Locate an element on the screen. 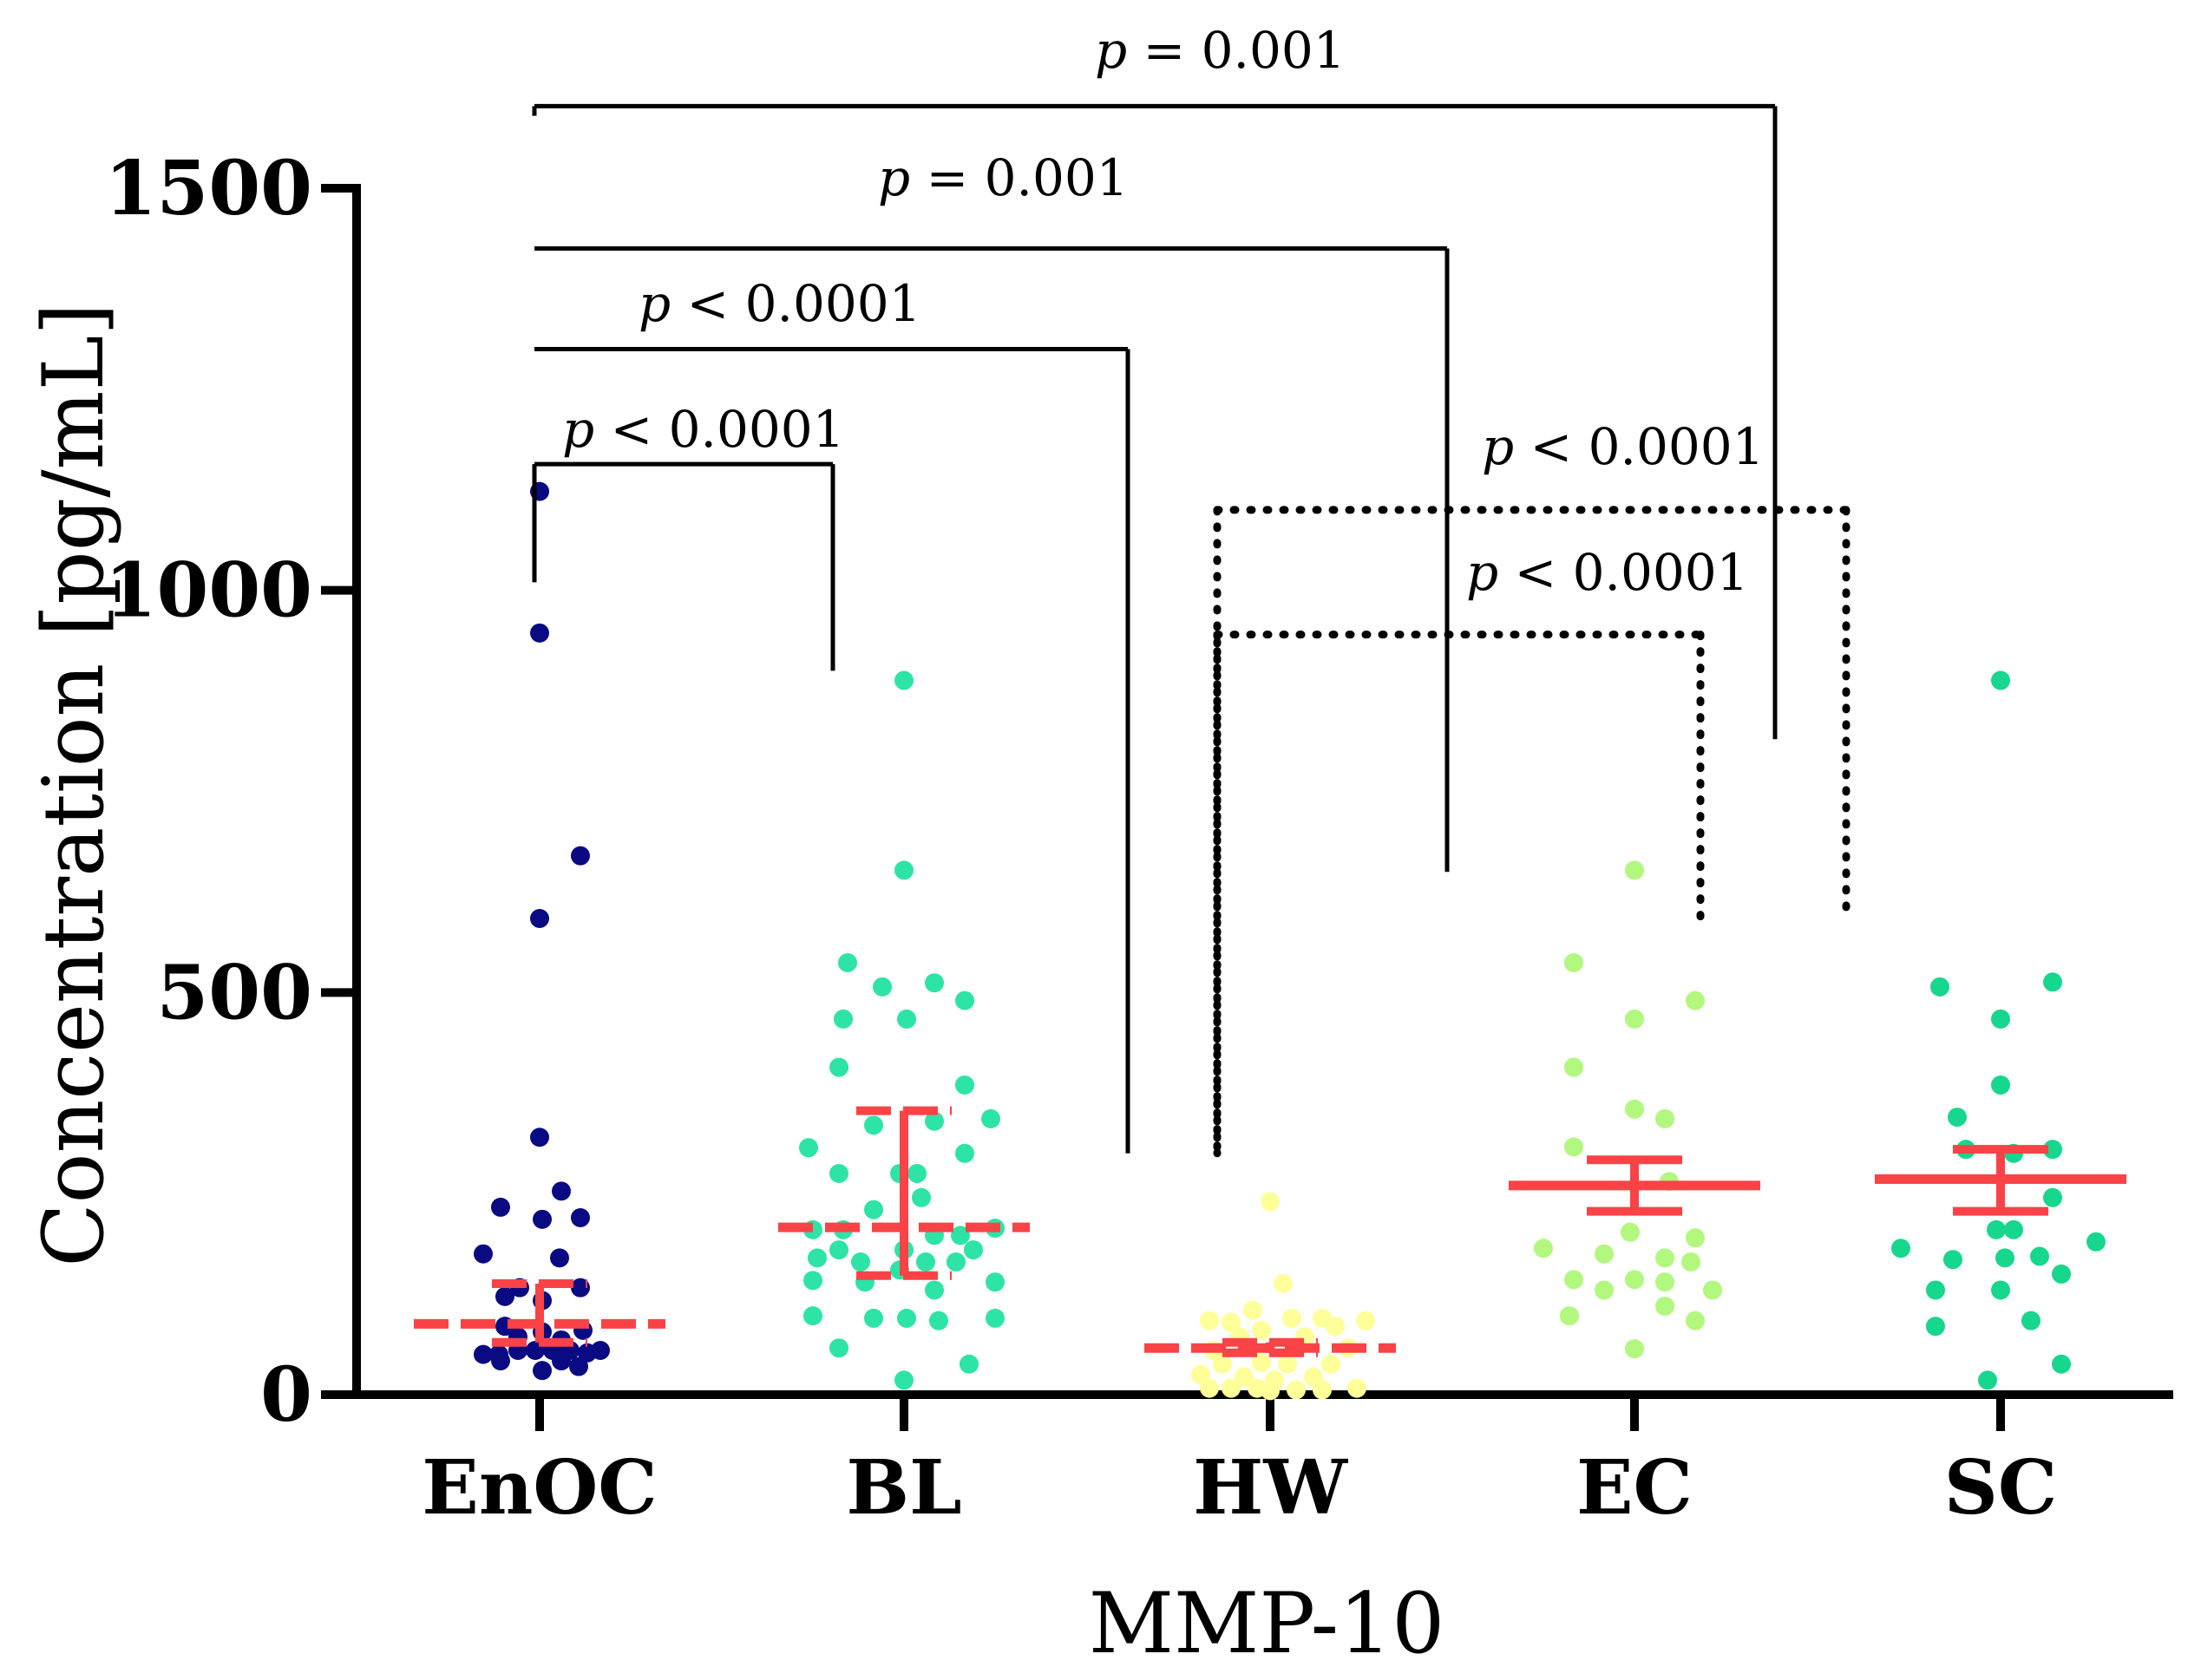 This screenshot has width=2201, height=1680. p-value-label-4: p < 0.0001 is located at coordinates (1623, 447).